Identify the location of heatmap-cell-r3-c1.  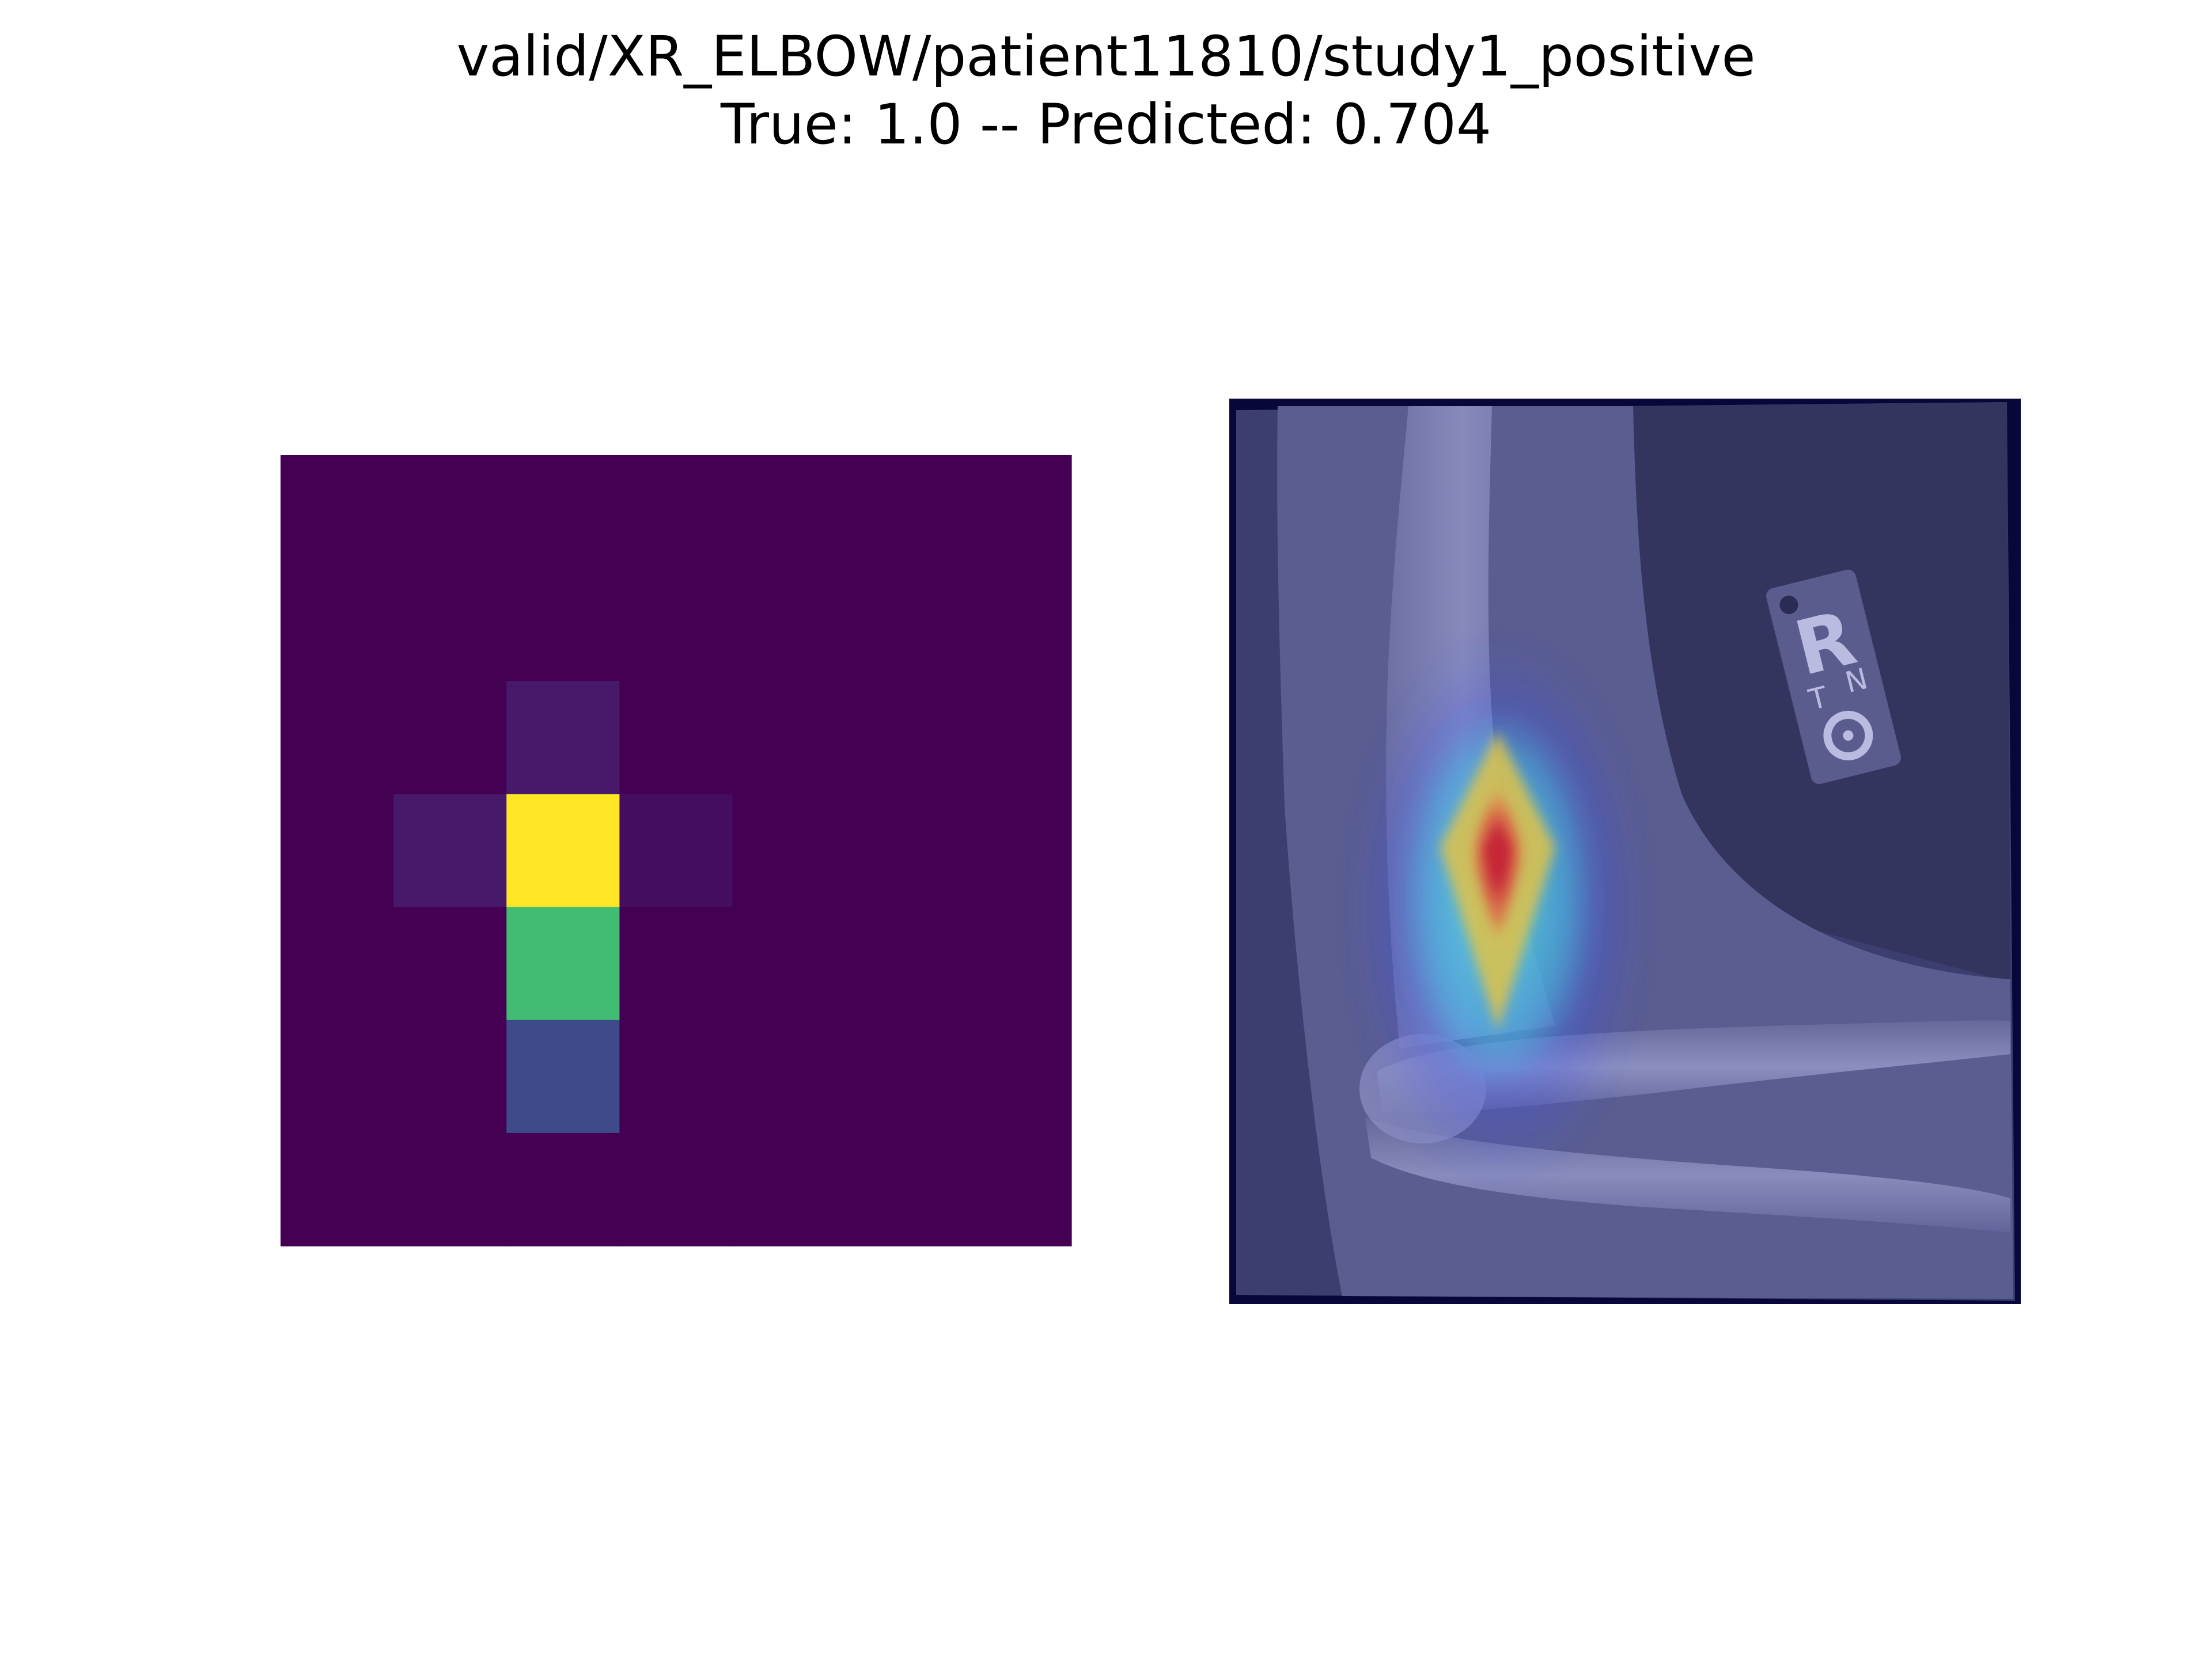
(450, 851).